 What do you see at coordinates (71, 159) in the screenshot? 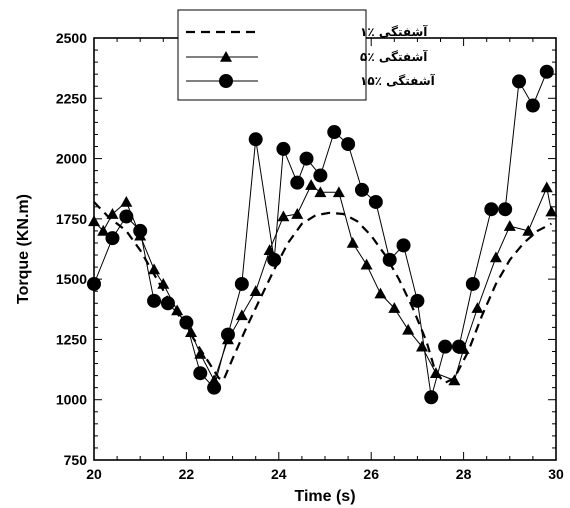
I see `y-tick-label: 2000` at bounding box center [71, 159].